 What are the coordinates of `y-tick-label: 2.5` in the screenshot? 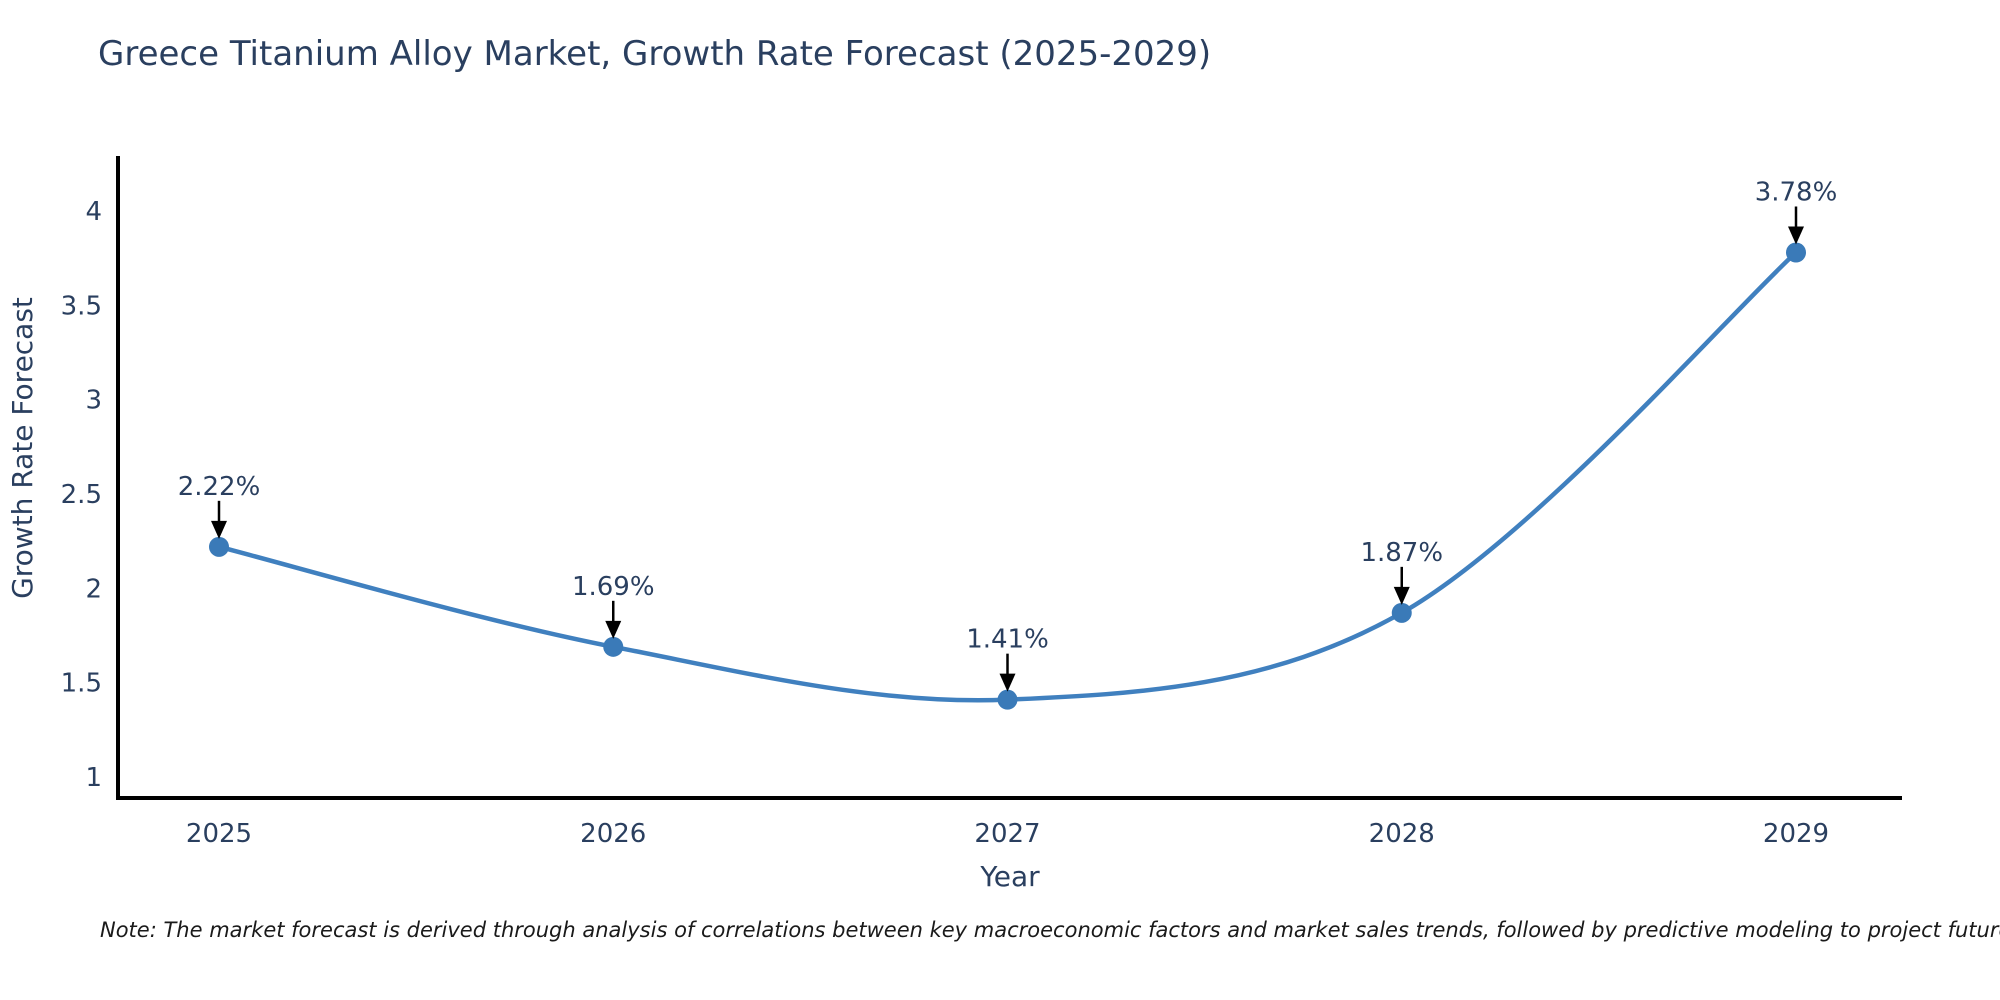 It's located at (81, 495).